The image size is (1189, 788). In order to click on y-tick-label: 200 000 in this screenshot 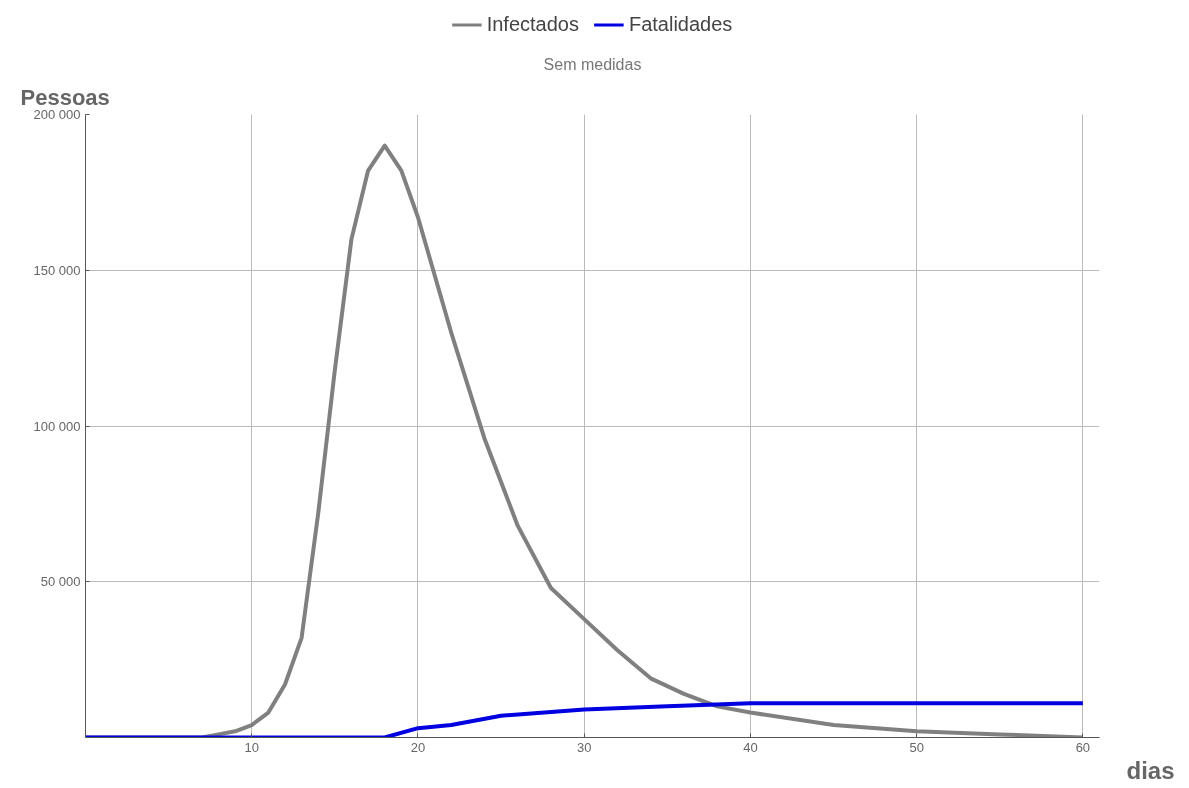, I will do `click(57, 114)`.